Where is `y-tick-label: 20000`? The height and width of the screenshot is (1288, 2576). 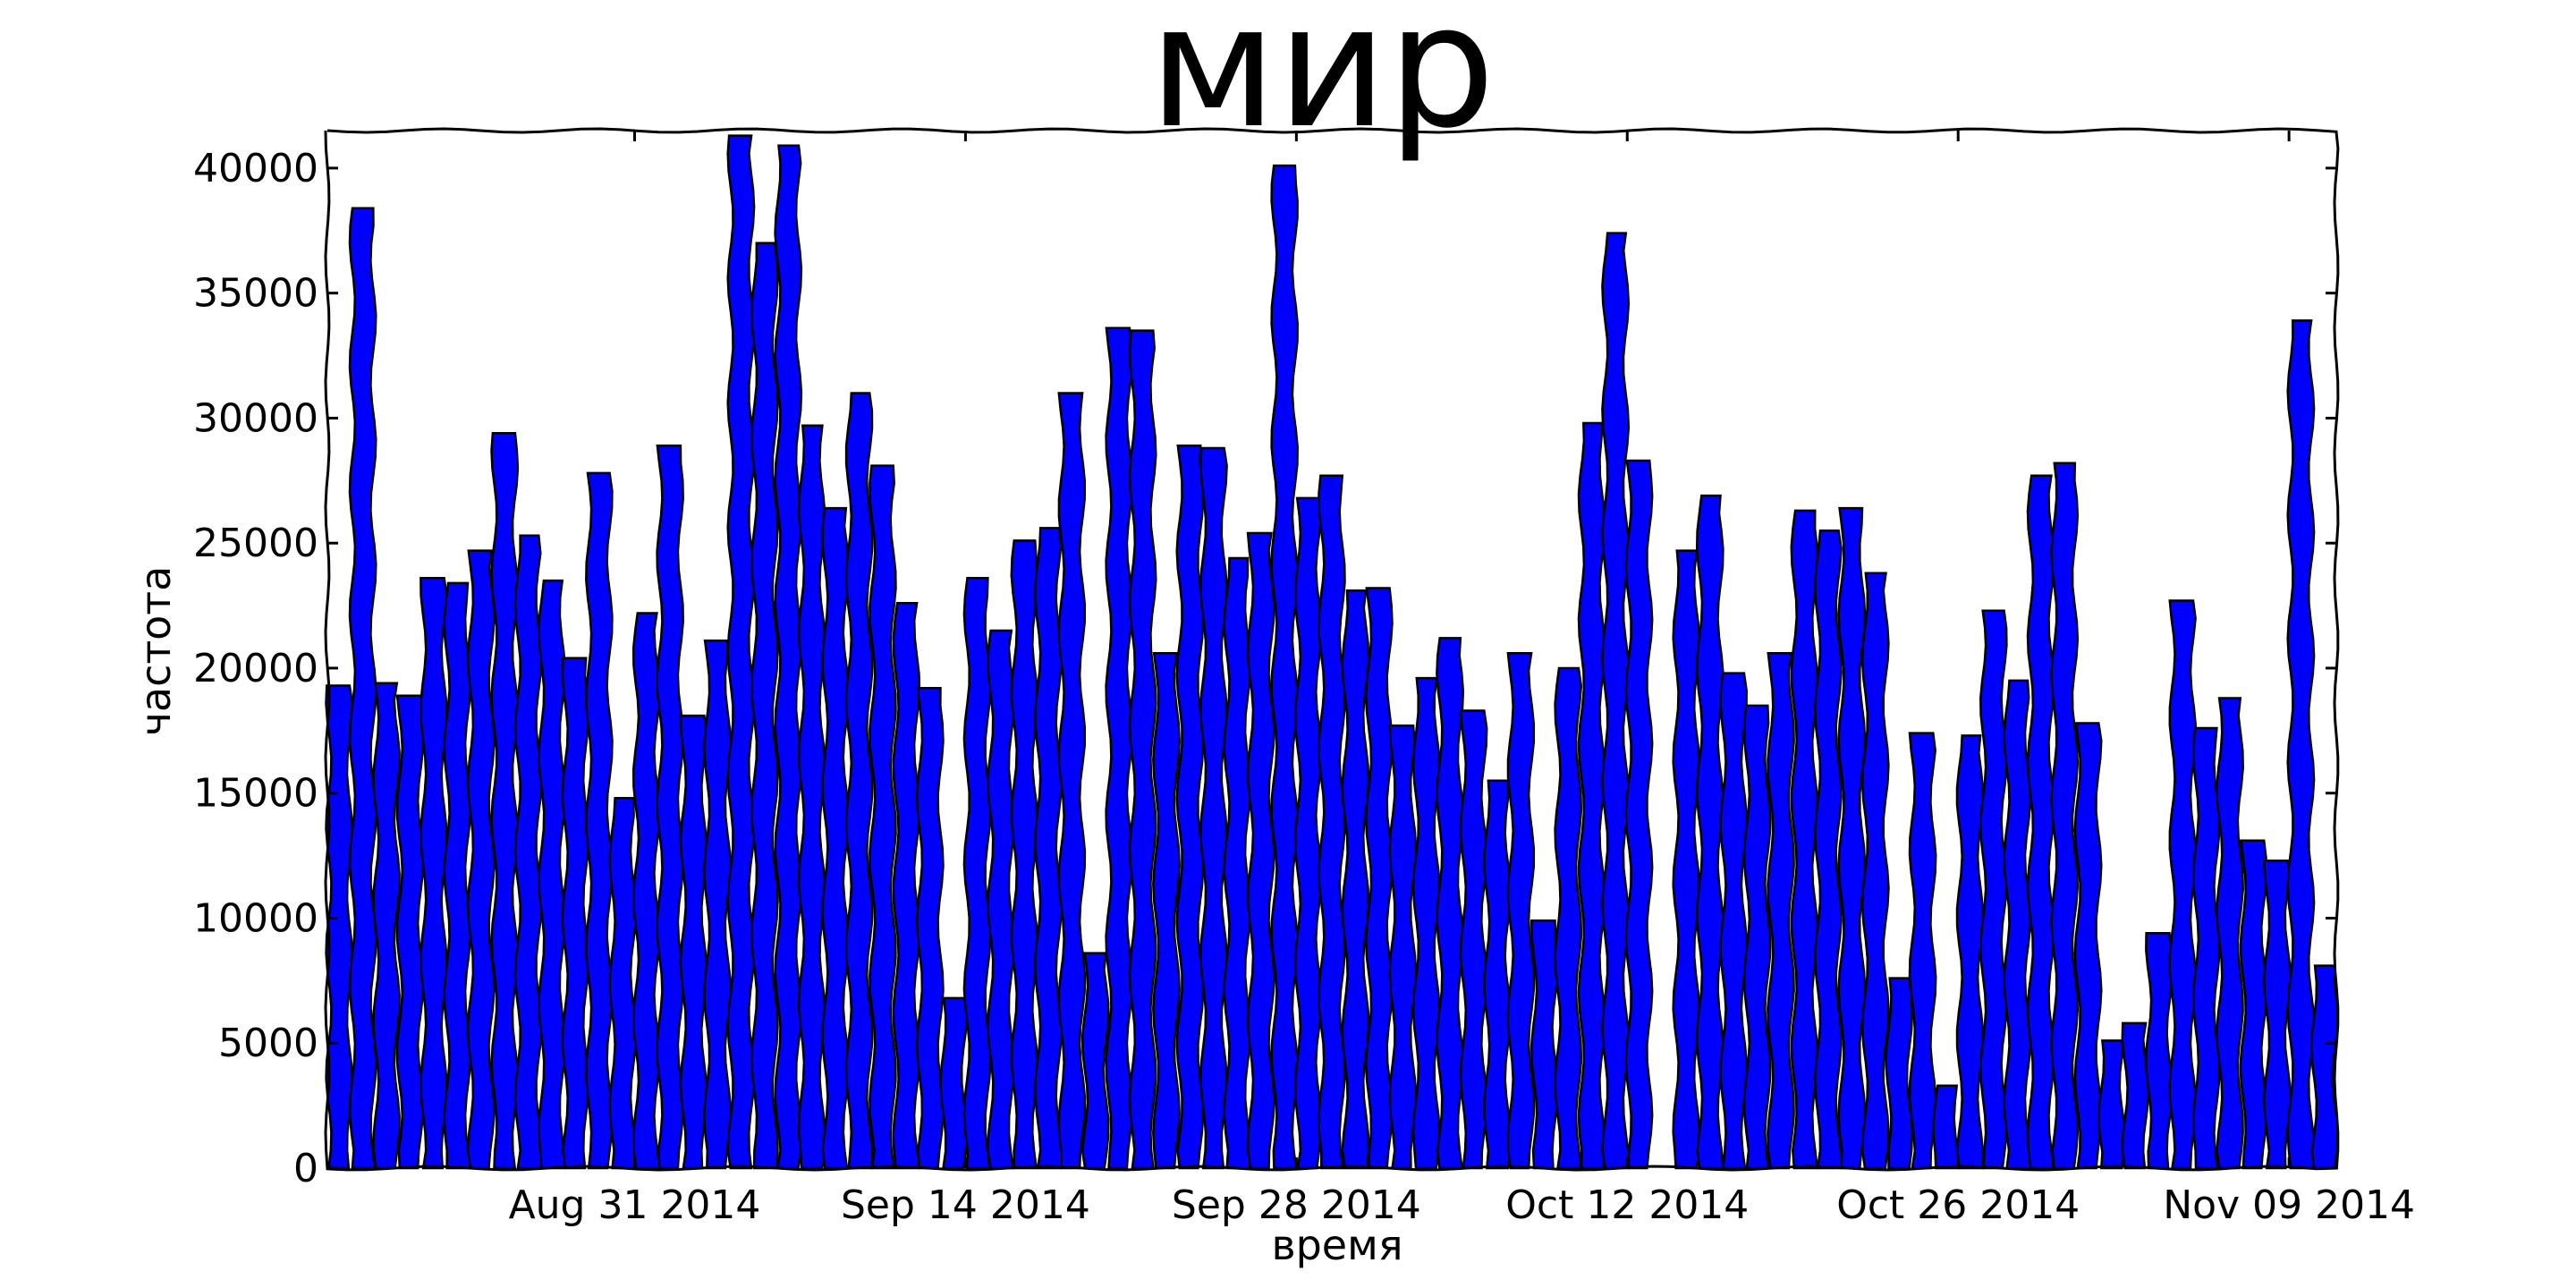 y-tick-label: 20000 is located at coordinates (255, 668).